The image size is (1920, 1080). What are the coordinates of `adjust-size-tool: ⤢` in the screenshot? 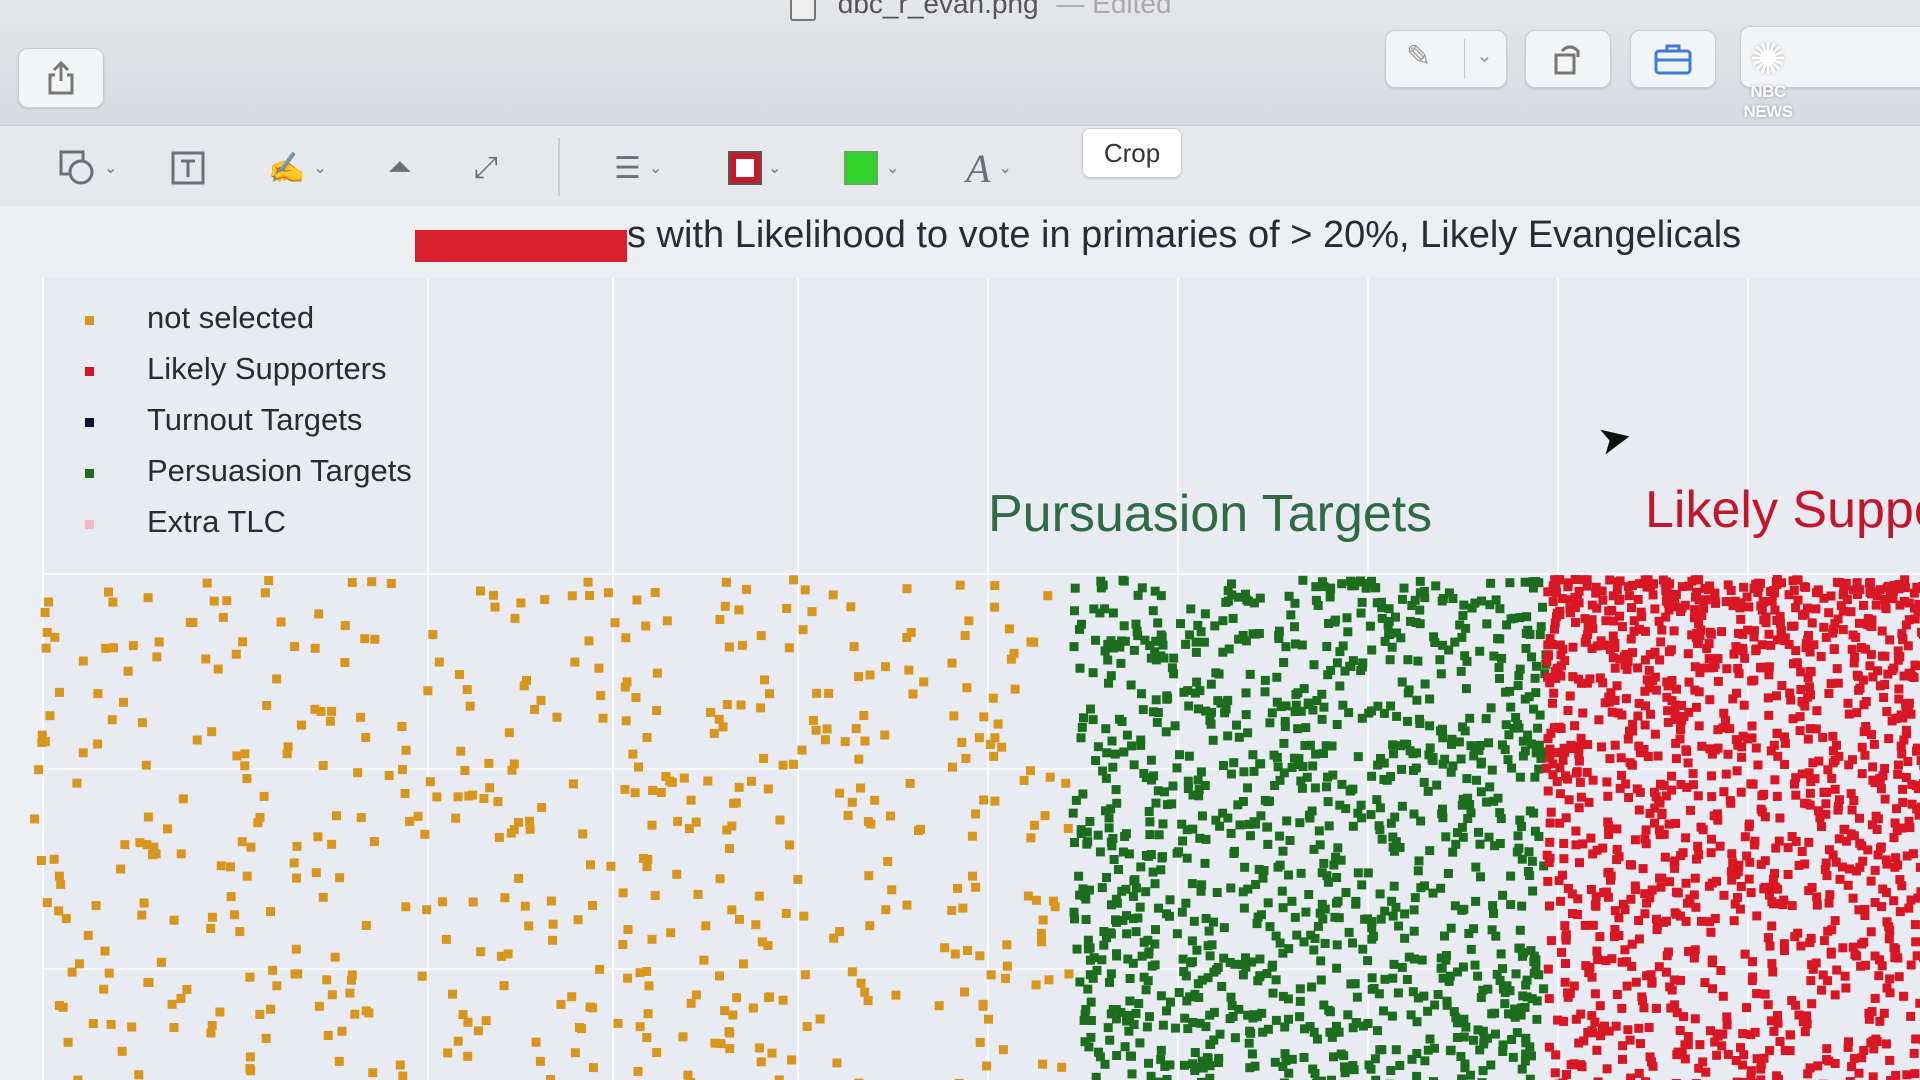 It's located at (486, 168).